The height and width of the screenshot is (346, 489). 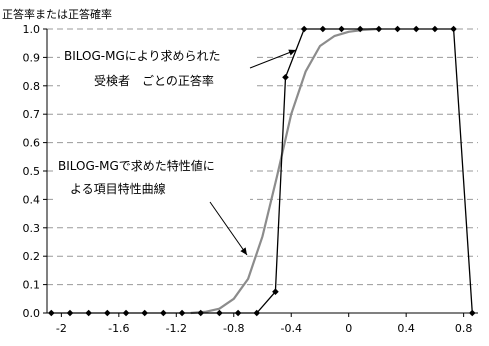 What do you see at coordinates (32, 171) in the screenshot?
I see `y-tick-label: 0.5` at bounding box center [32, 171].